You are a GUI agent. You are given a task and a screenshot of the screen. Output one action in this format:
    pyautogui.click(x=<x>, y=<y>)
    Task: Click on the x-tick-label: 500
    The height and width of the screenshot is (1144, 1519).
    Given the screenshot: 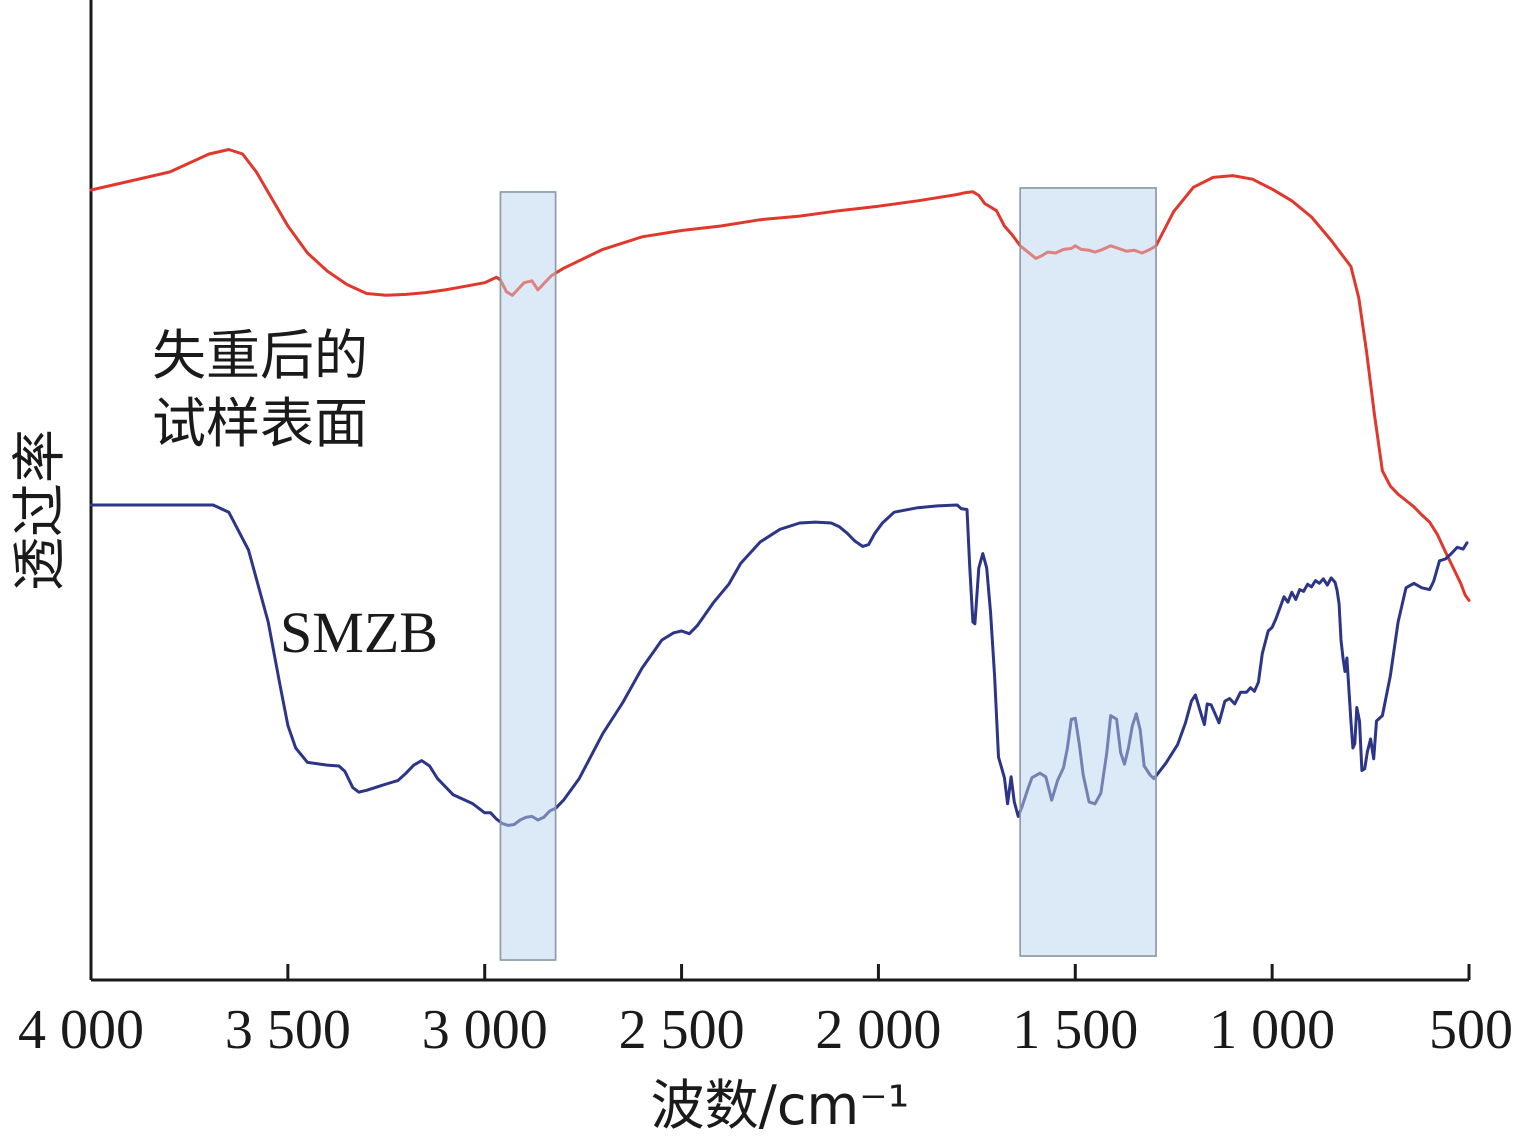 What is the action you would take?
    pyautogui.click(x=1471, y=1030)
    